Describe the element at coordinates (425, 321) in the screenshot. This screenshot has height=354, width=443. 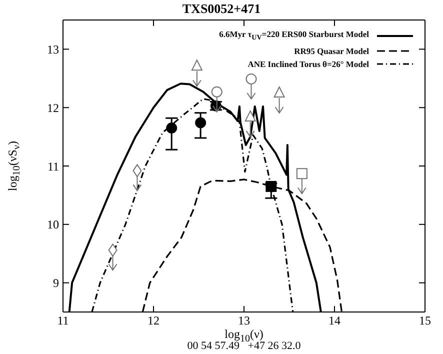
I see `x-tick-label: 15` at that location.